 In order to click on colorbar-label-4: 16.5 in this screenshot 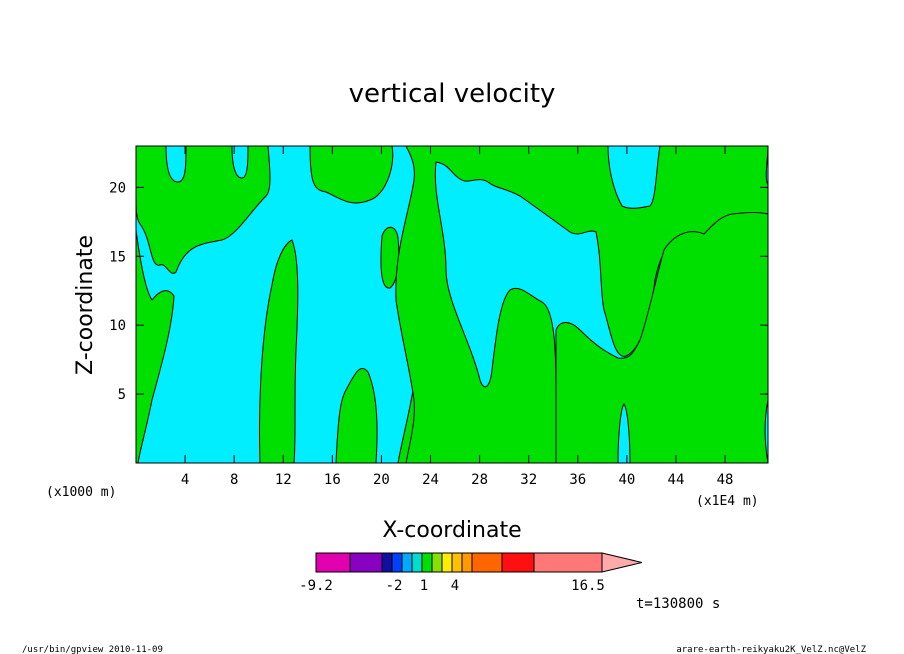, I will do `click(588, 586)`.